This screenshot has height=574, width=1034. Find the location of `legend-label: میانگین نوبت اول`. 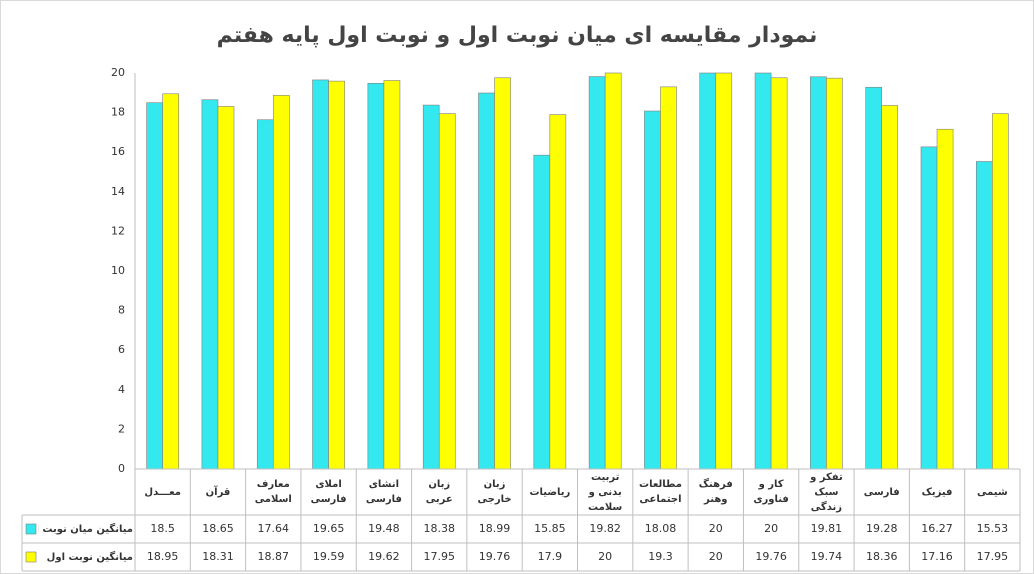

legend-label: میانگین نوبت اول is located at coordinates (89, 557).